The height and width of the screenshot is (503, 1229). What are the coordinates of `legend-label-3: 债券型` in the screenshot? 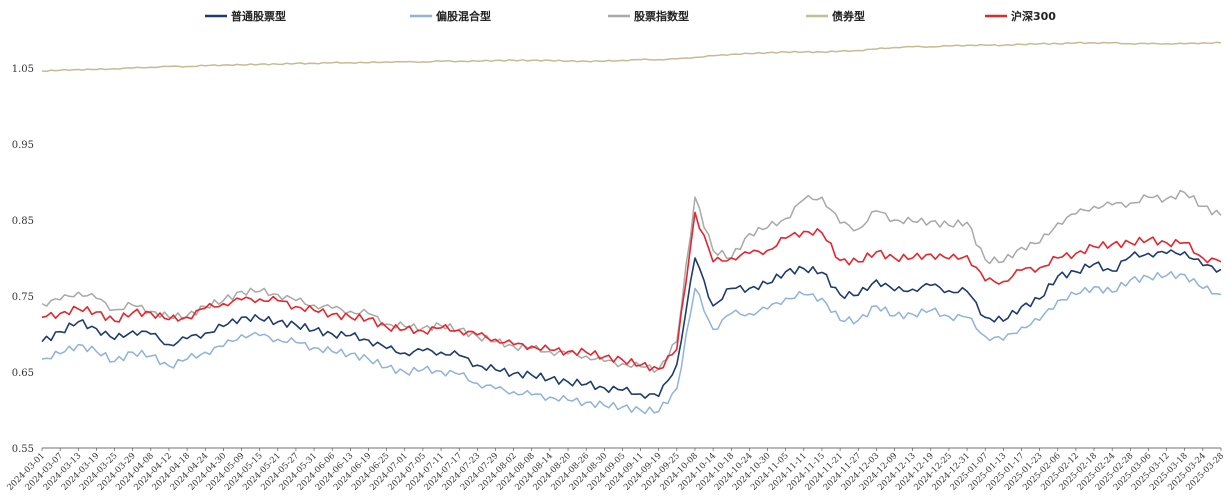 It's located at (848, 16).